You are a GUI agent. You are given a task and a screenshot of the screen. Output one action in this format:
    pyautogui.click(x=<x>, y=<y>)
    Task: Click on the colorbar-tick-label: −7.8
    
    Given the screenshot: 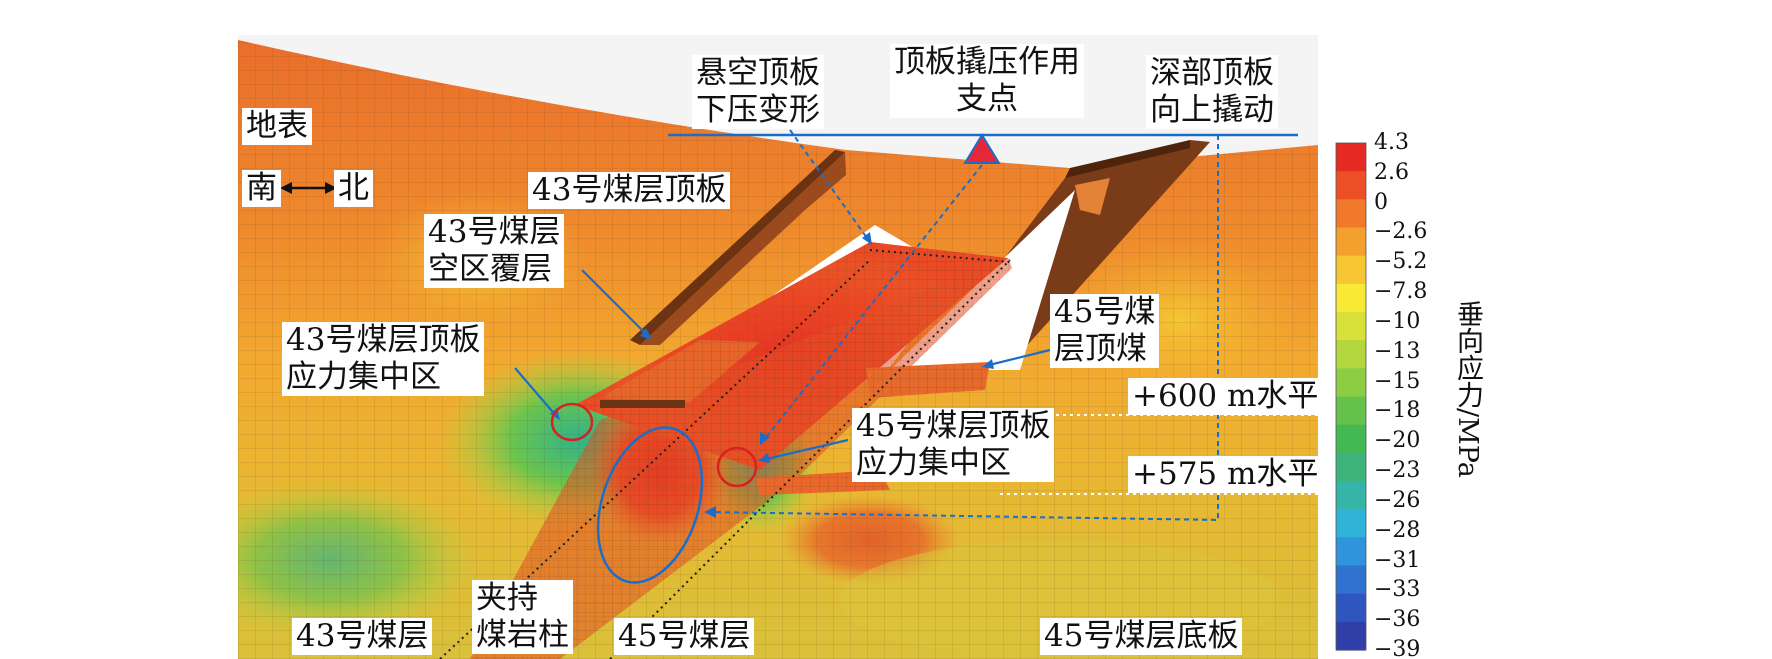 What is the action you would take?
    pyautogui.click(x=1401, y=292)
    